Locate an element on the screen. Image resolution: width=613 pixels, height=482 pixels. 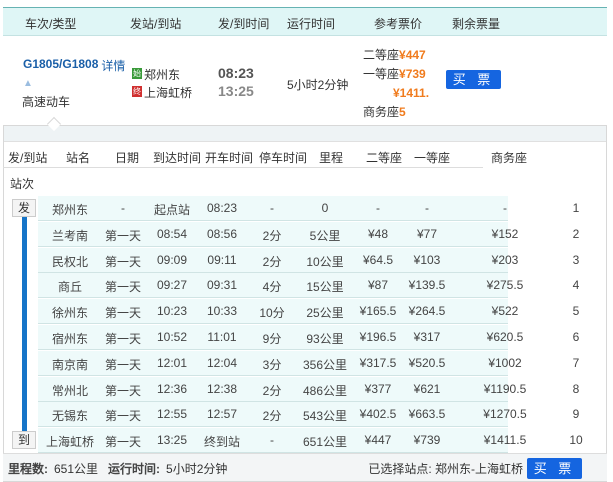
station-row: 徐州东 第一天 10:23 10:33 10分 25公里 ¥165.5 ¥264.5 ¥522 5 is located at coordinates (308, 312).